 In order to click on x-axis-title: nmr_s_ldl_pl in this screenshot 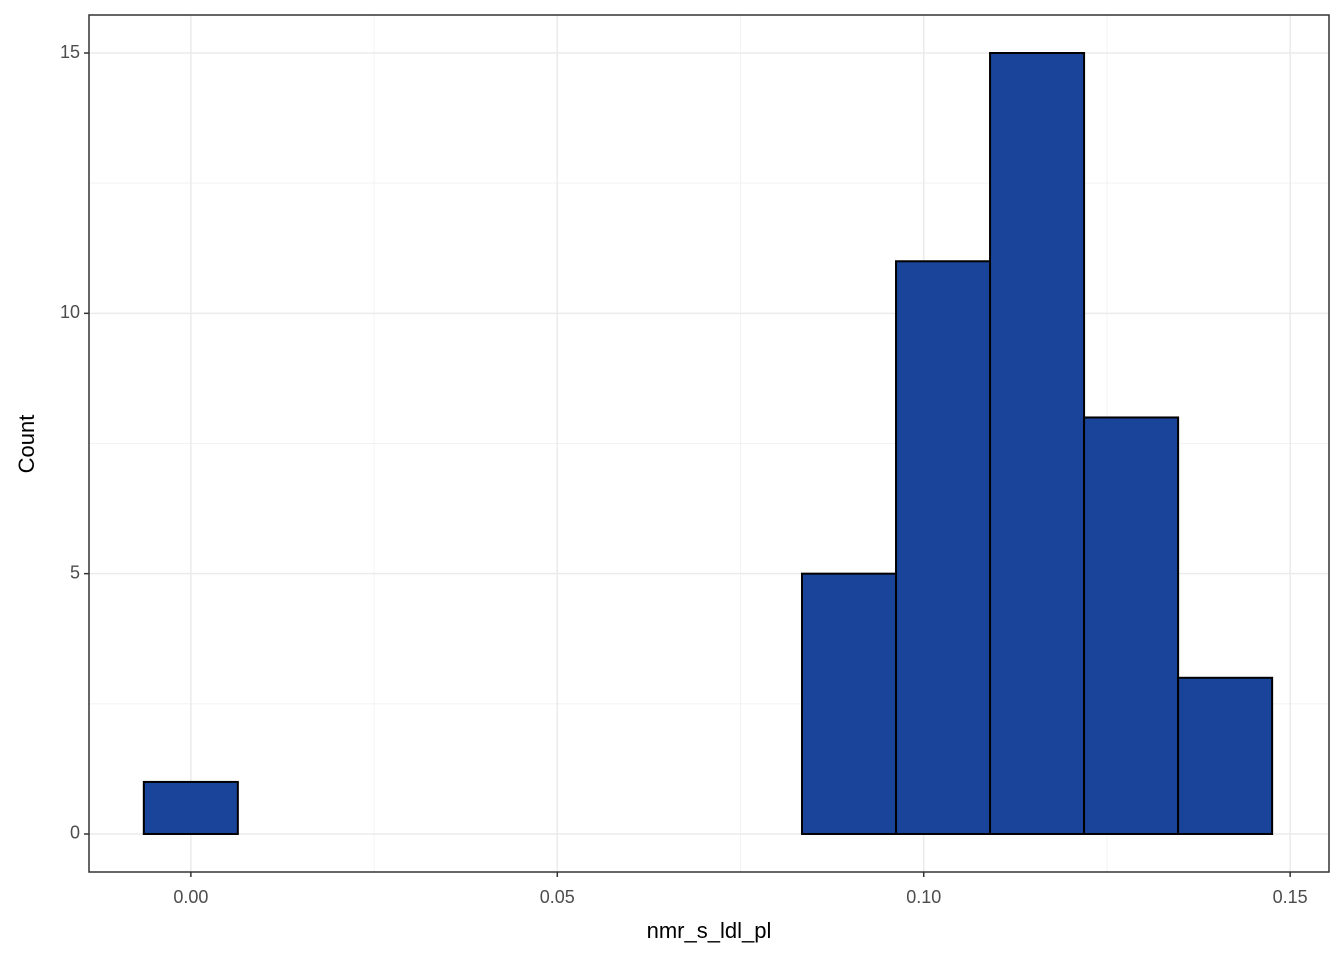, I will do `click(709, 930)`.